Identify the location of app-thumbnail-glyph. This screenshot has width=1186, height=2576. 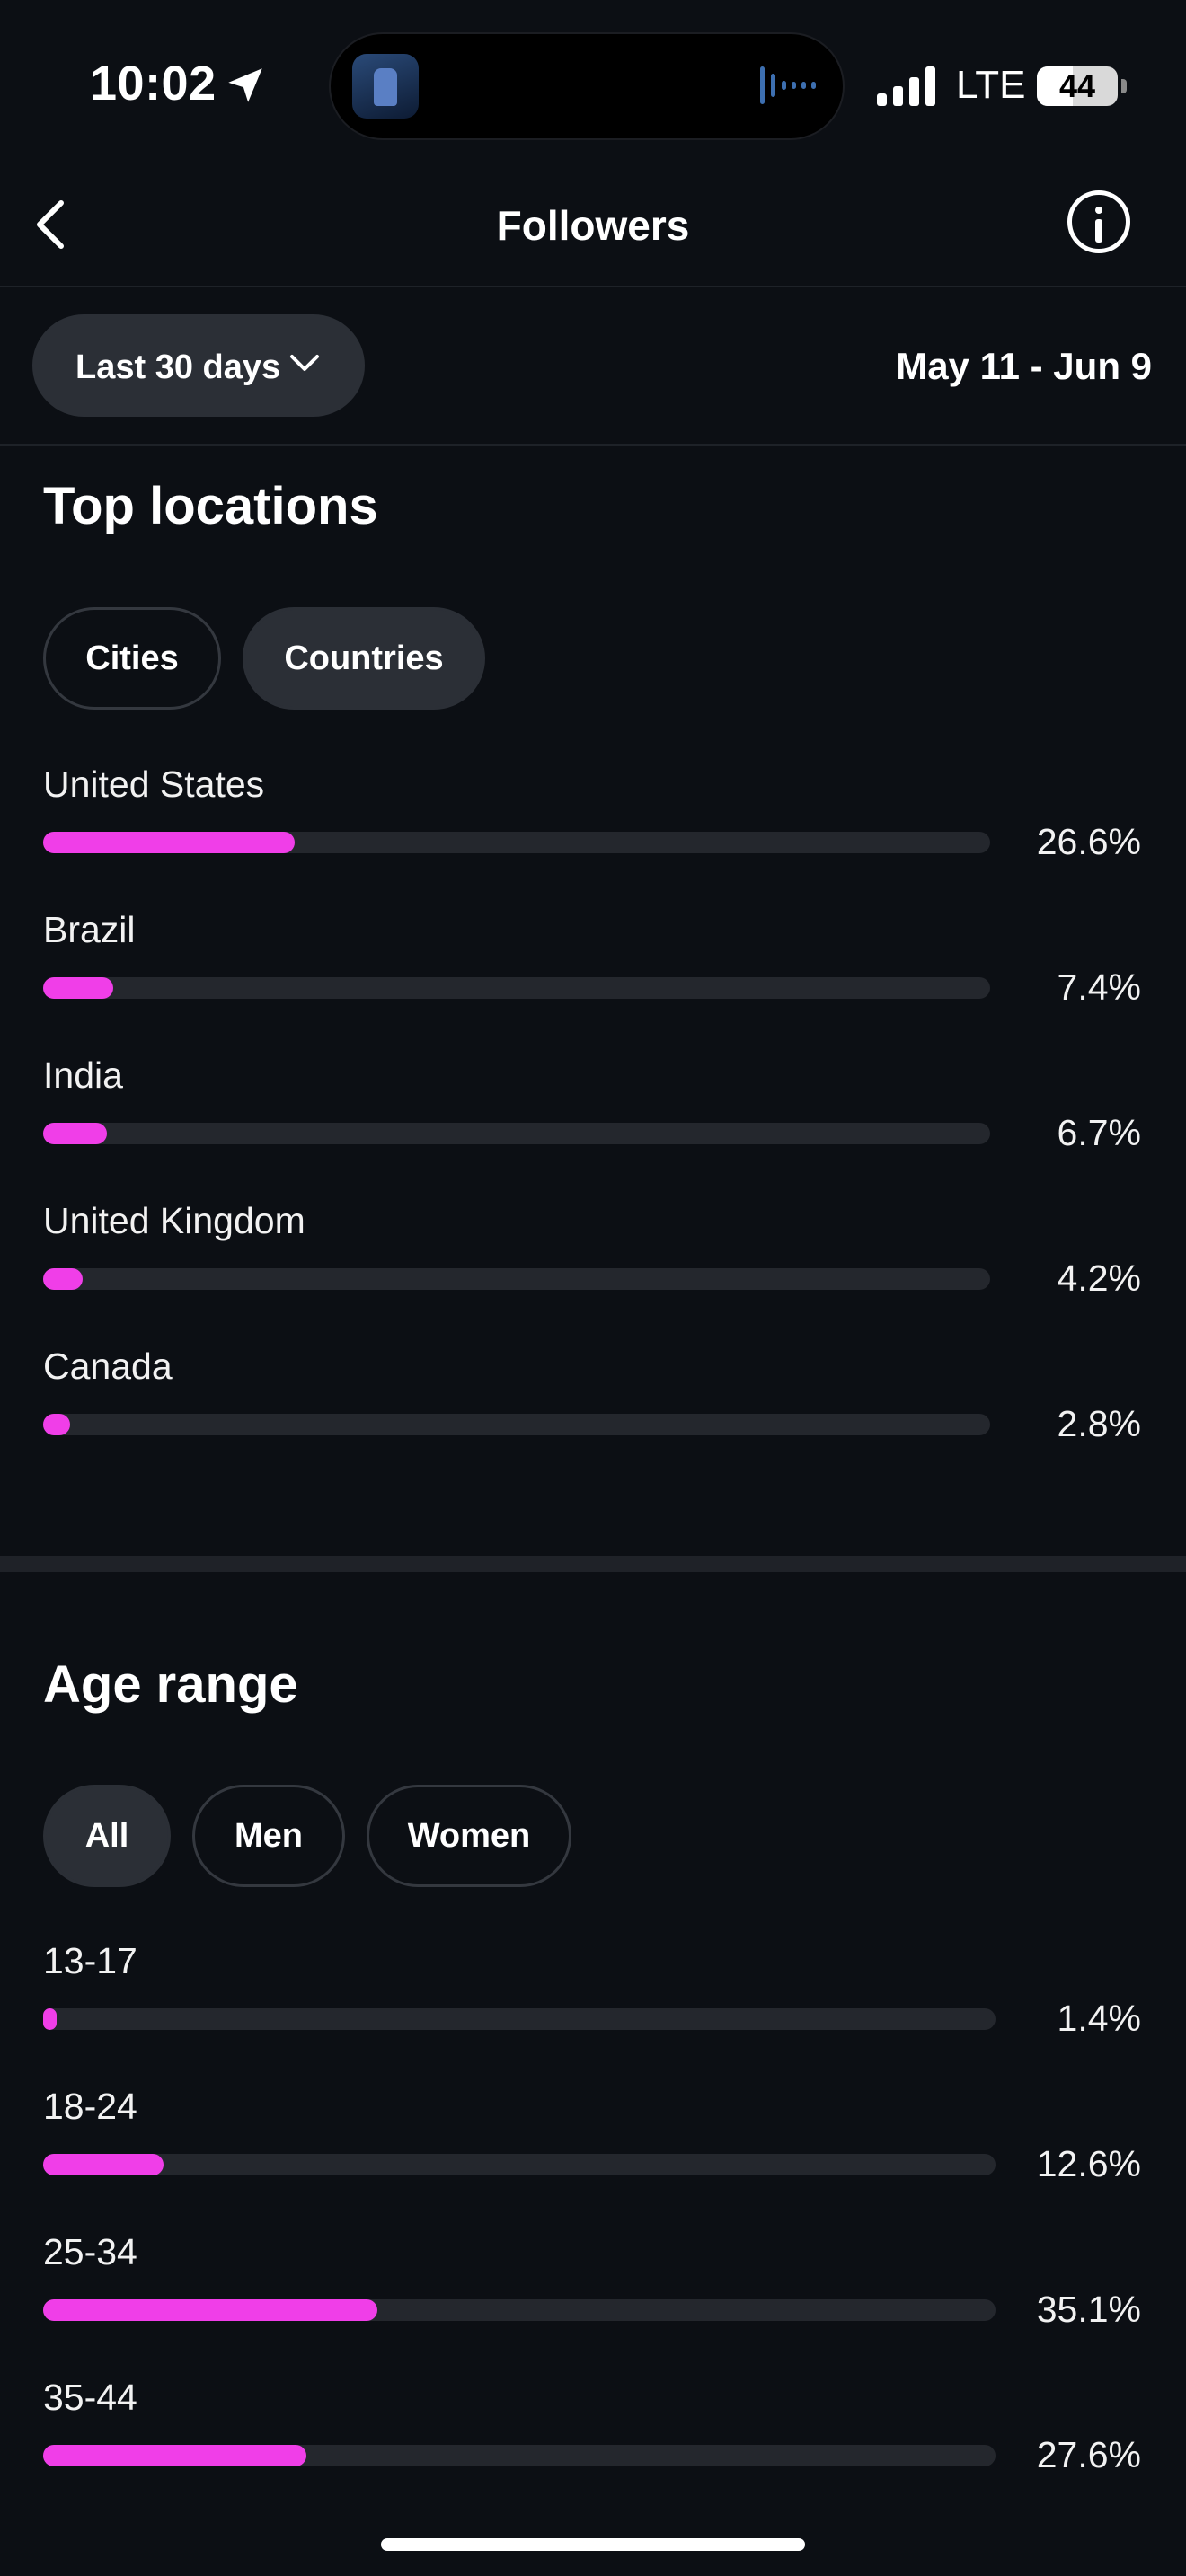
(385, 87).